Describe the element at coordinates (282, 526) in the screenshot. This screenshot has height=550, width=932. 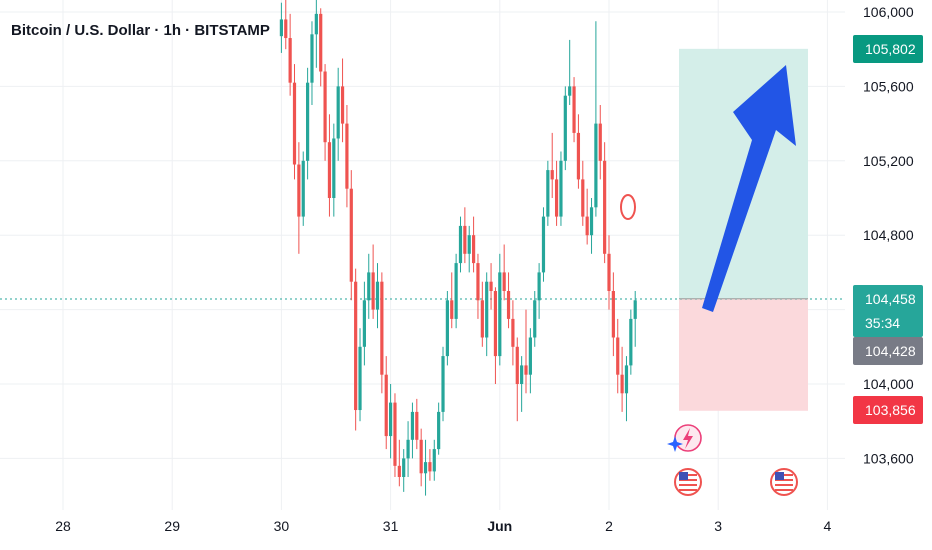
I see `x-tick-label: 30` at that location.